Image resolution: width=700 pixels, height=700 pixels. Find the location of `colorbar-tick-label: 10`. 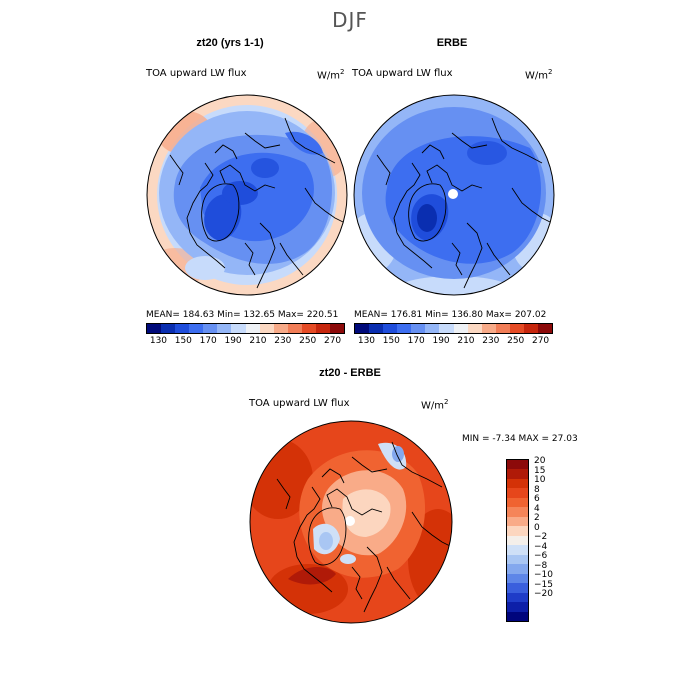

colorbar-tick-label: 10 is located at coordinates (540, 480).